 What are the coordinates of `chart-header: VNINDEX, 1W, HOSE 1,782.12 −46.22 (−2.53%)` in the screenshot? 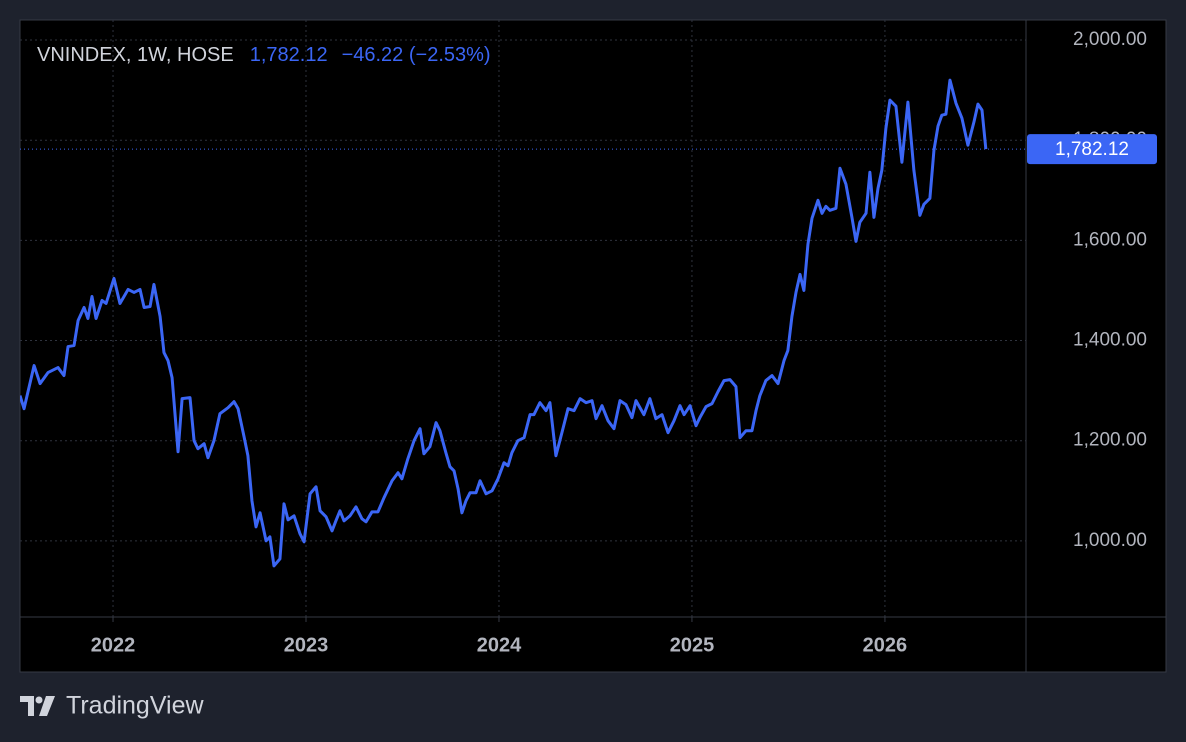 It's located at (264, 55).